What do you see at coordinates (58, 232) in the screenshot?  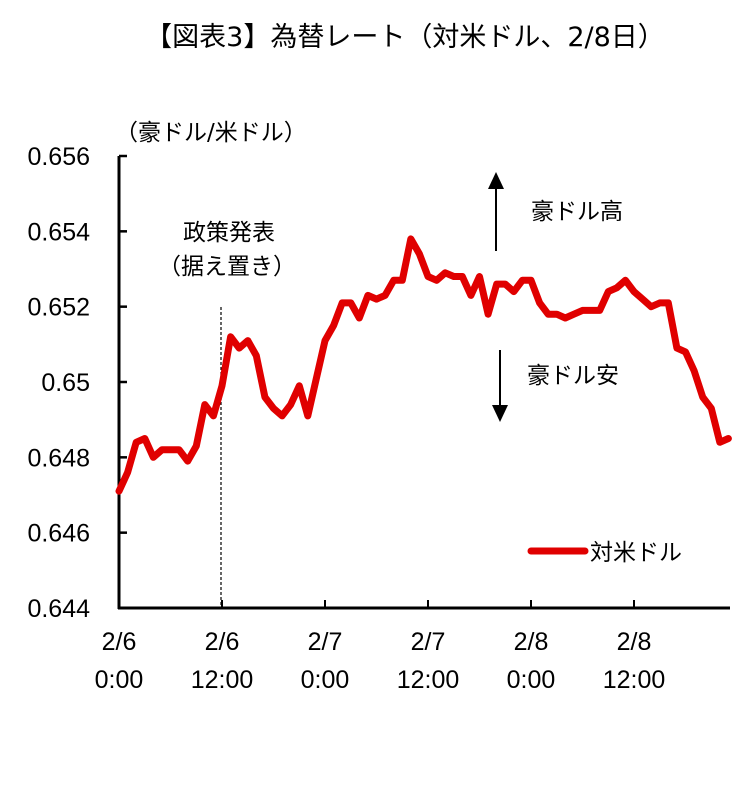 I see `y-tick-label: 0.654` at bounding box center [58, 232].